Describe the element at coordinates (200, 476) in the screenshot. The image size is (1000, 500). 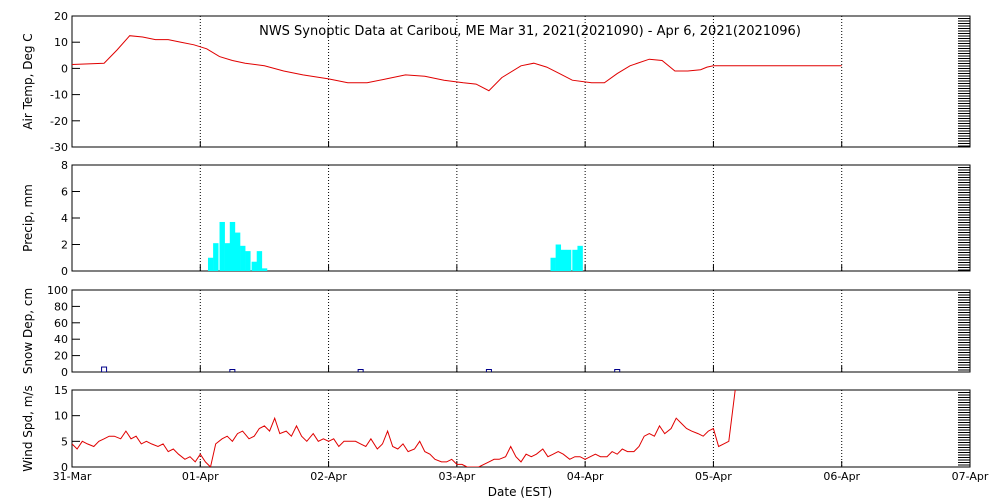
I see `x-tick-label: 01-Apr` at that location.